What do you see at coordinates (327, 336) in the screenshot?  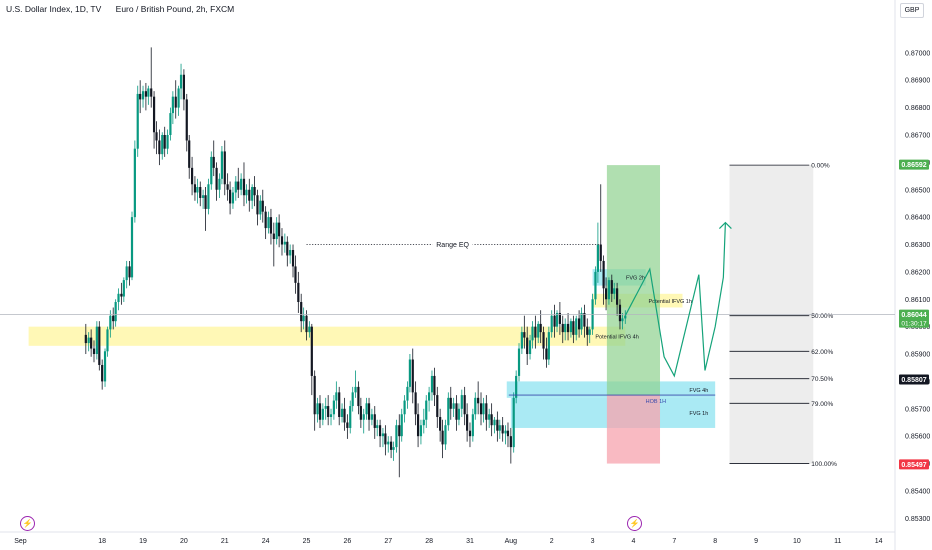 I see `zone-box` at bounding box center [327, 336].